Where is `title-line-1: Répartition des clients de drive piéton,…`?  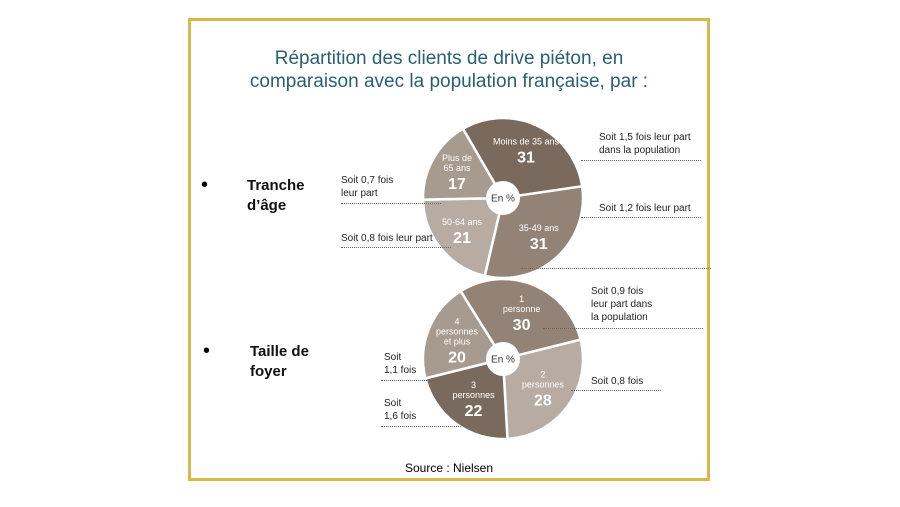
title-line-1: Répartition des clients de drive piéton,… is located at coordinates (449, 58).